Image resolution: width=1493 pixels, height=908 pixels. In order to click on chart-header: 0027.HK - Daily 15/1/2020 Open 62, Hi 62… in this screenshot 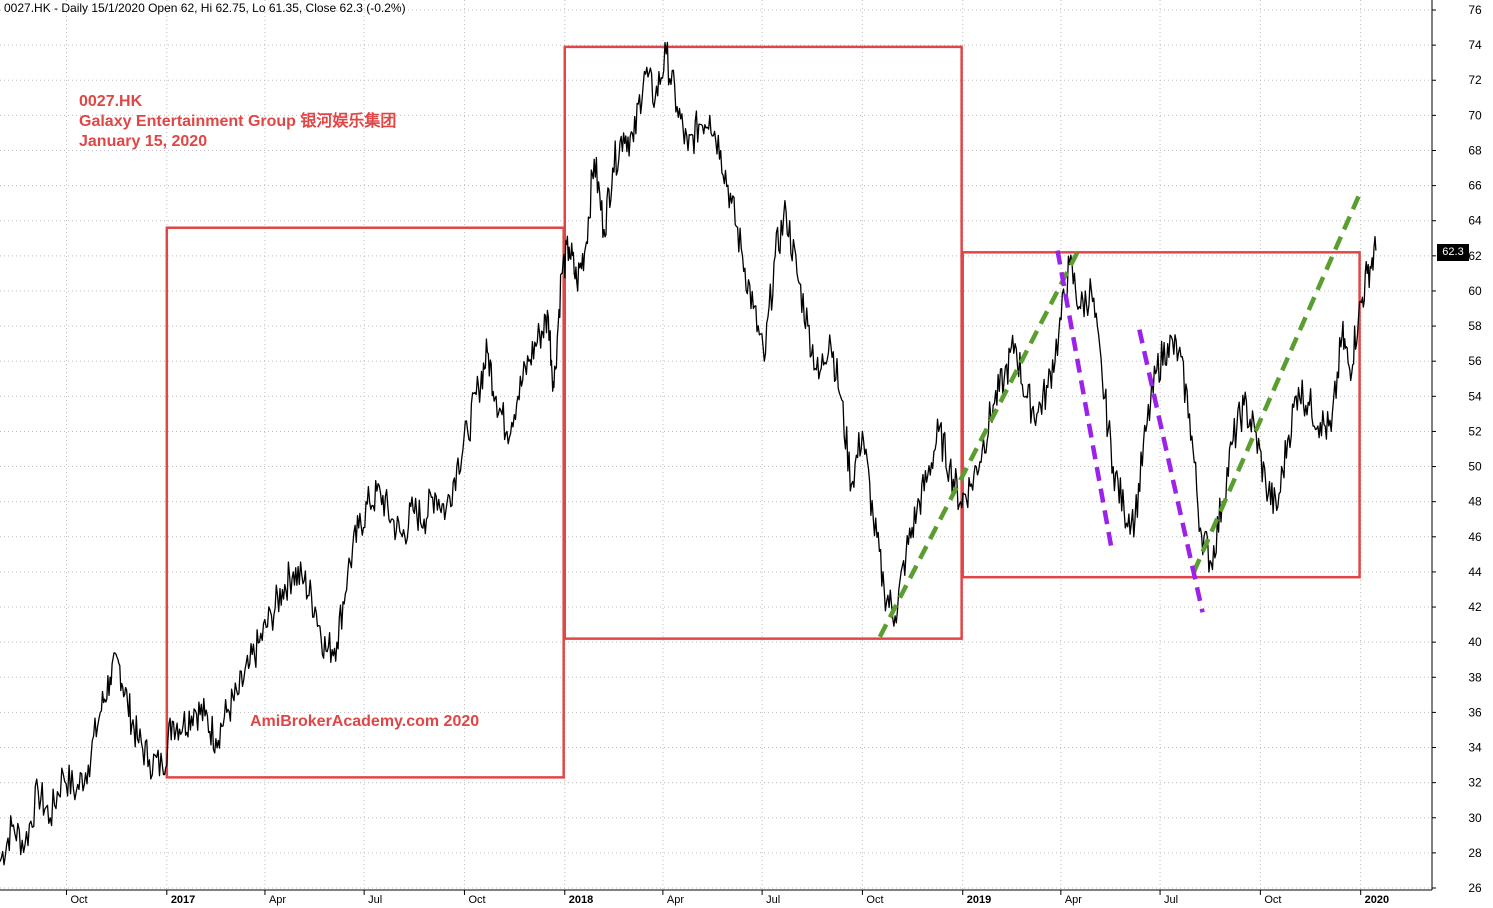, I will do `click(205, 8)`.